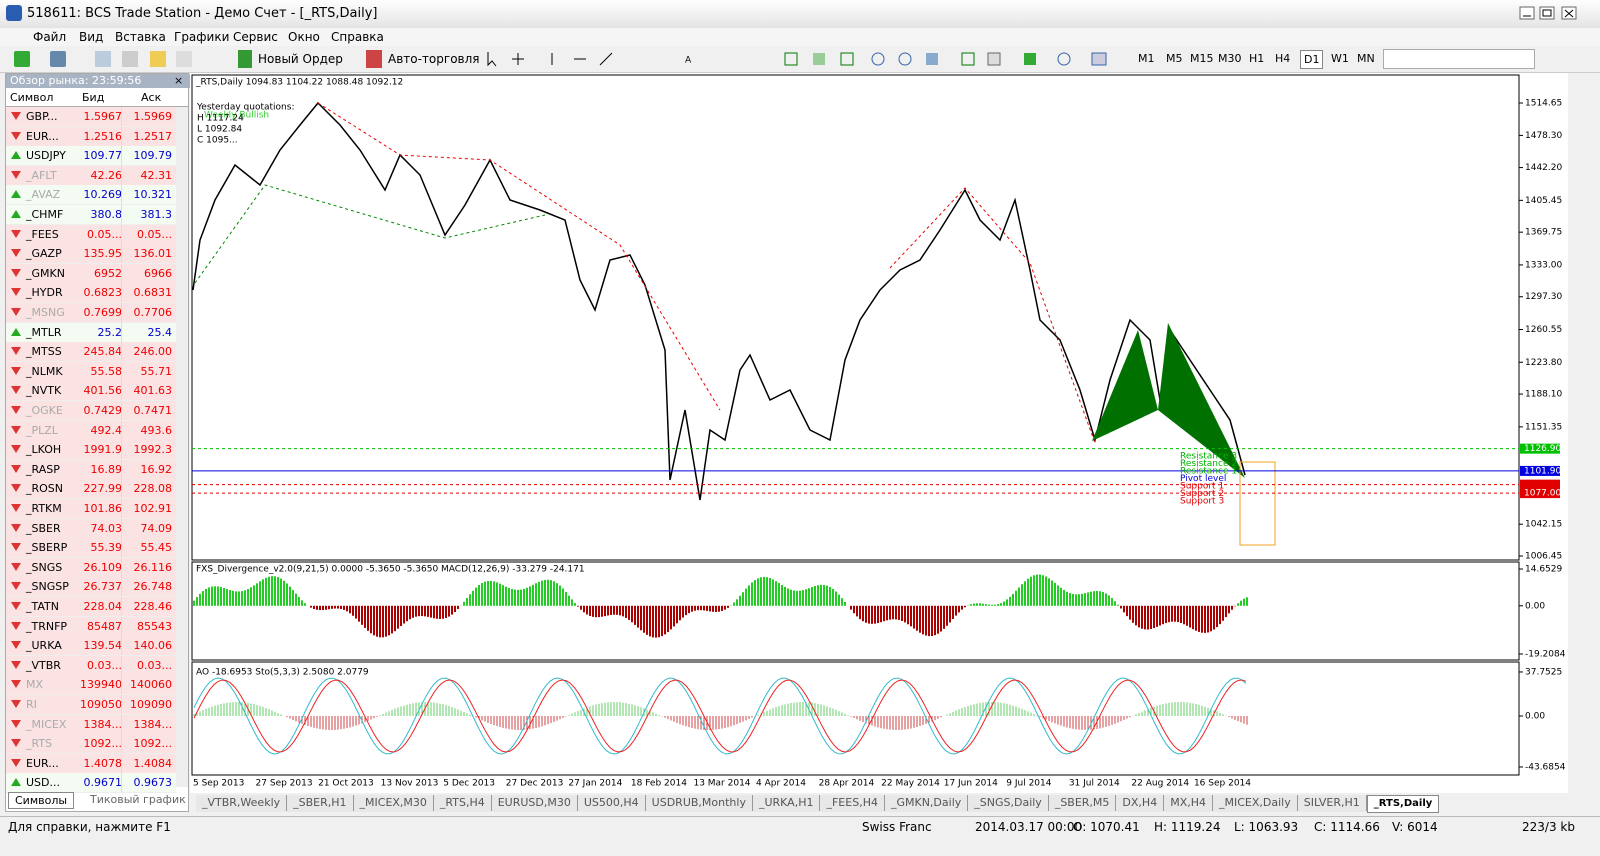  I want to click on chart-tab: _VTBR,Weekly, so click(242, 803).